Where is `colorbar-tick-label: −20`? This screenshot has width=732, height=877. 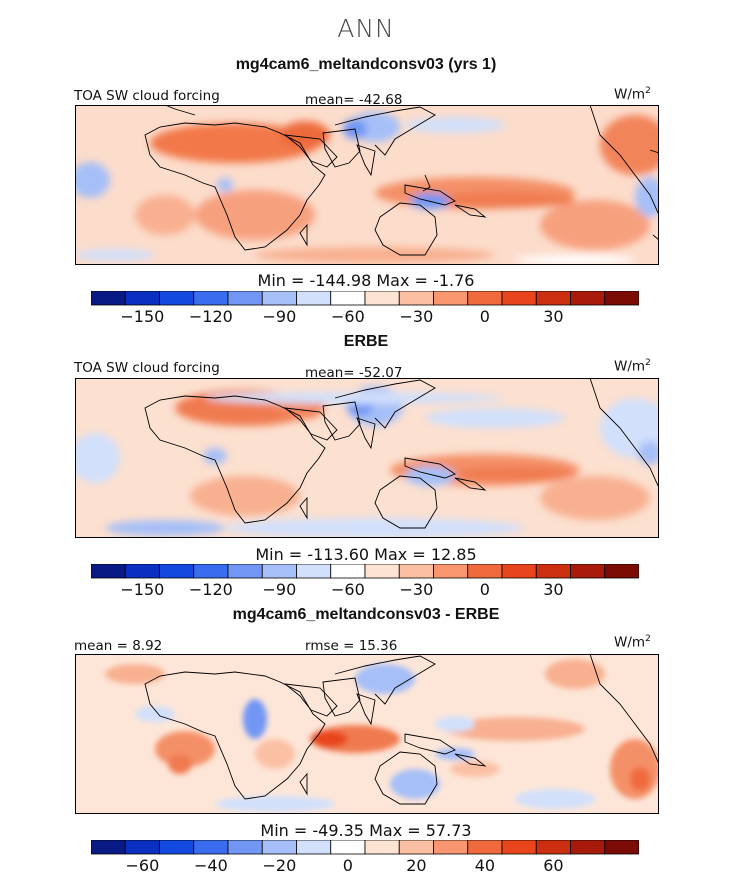
colorbar-tick-label: −20 is located at coordinates (279, 865).